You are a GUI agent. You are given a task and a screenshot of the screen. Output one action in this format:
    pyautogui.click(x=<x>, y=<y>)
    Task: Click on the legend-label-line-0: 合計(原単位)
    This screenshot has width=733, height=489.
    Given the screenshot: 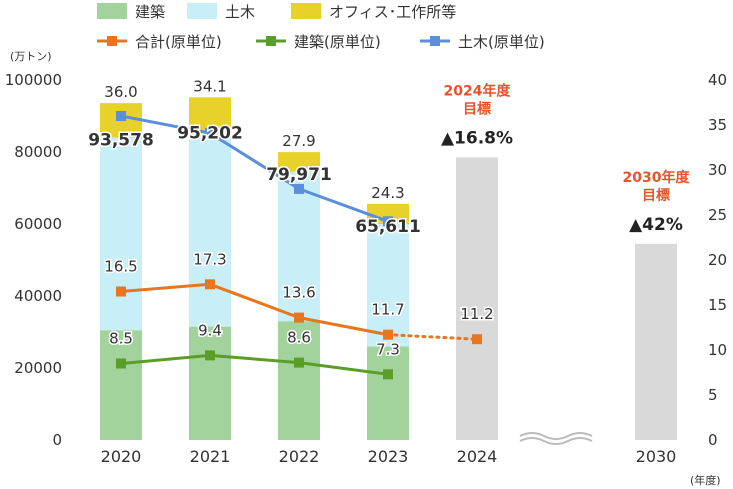 What is the action you would take?
    pyautogui.click(x=178, y=42)
    